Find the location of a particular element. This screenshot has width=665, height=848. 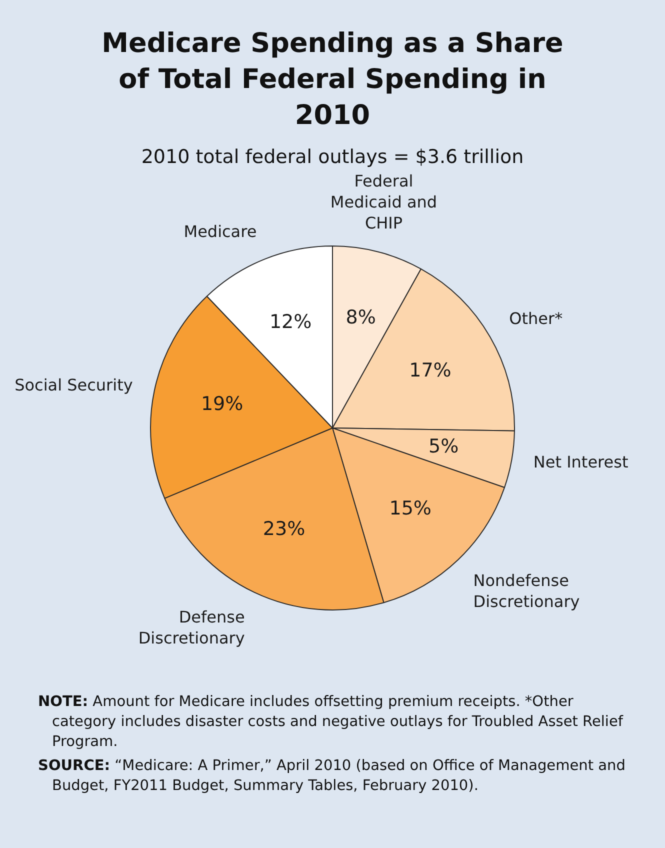

source-note: SOURCE: “Medicare: A Primer,” April 2010 (based on Office of Management and Budget, FY2011 Budget, Summary Tables, February 2010). is located at coordinates (332, 776).